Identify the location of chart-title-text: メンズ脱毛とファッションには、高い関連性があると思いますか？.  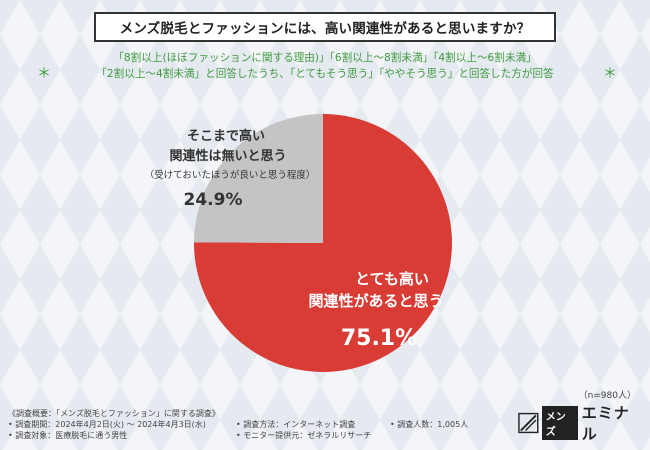
(325, 29).